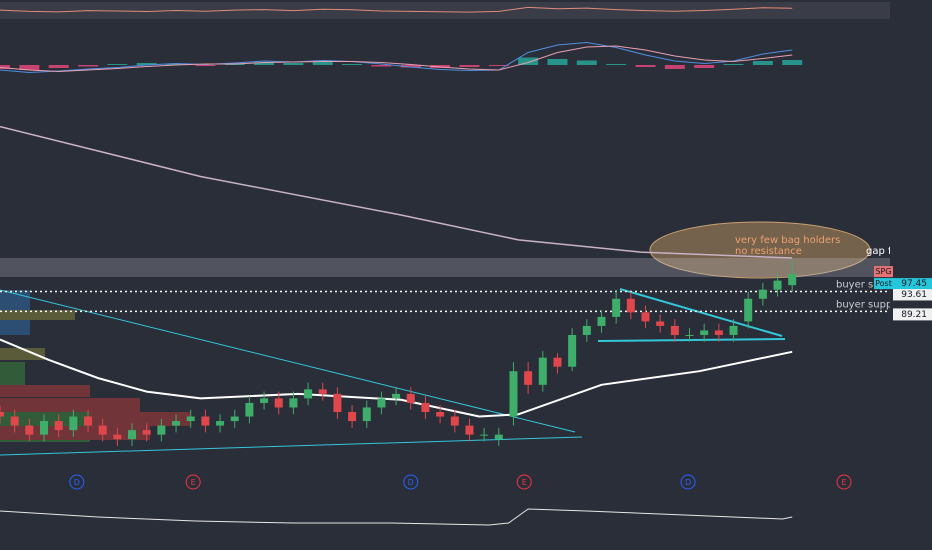 The height and width of the screenshot is (550, 932). What do you see at coordinates (861, 284) in the screenshot?
I see `level-text: buyer sup` at bounding box center [861, 284].